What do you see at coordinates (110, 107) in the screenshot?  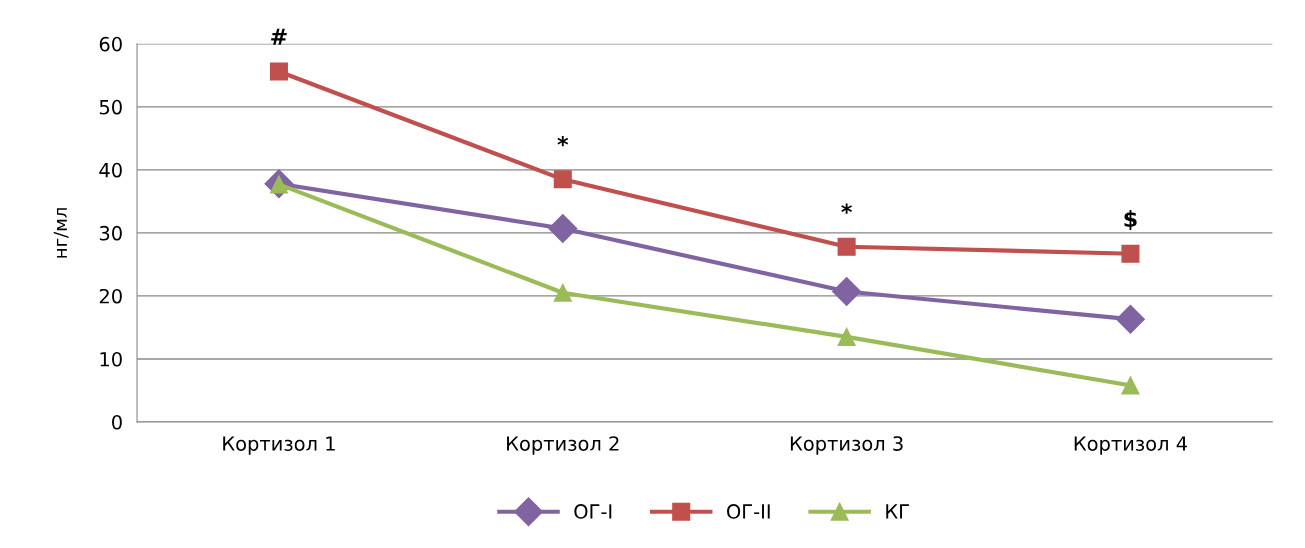 I see `y-tick-label: 50` at bounding box center [110, 107].